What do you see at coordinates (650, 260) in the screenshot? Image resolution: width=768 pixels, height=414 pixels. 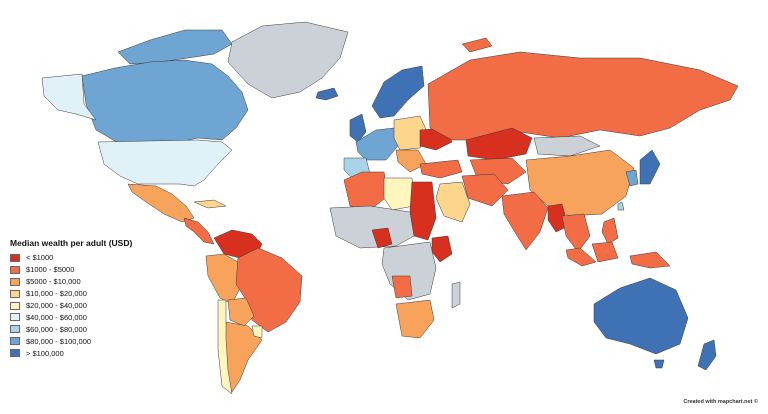 I see `new-guinea` at bounding box center [650, 260].